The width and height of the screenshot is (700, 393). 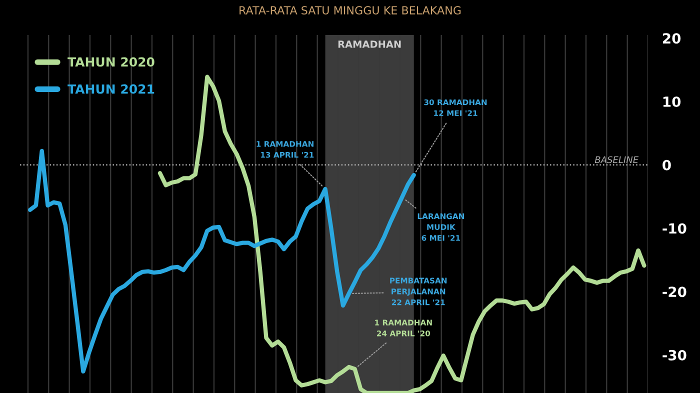 What do you see at coordinates (111, 89) in the screenshot?
I see `legend-label: TAHUN 2021` at bounding box center [111, 89].